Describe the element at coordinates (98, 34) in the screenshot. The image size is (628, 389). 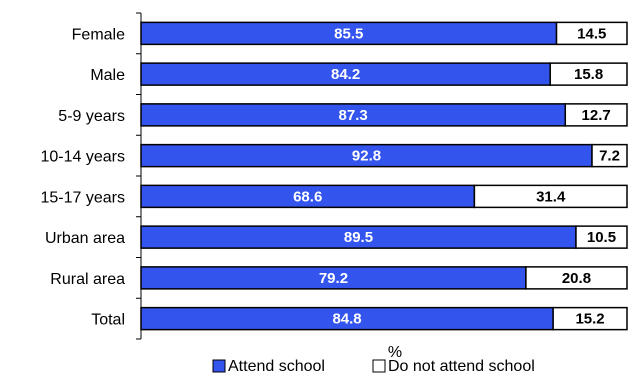
I see `category-label: Female` at that location.